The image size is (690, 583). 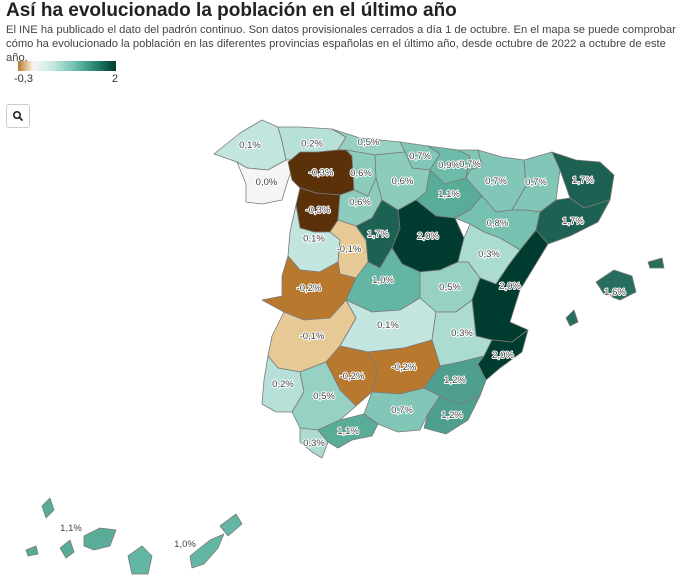 What do you see at coordinates (250, 145) in the screenshot?
I see `province-label-coruna: 0,1%` at bounding box center [250, 145].